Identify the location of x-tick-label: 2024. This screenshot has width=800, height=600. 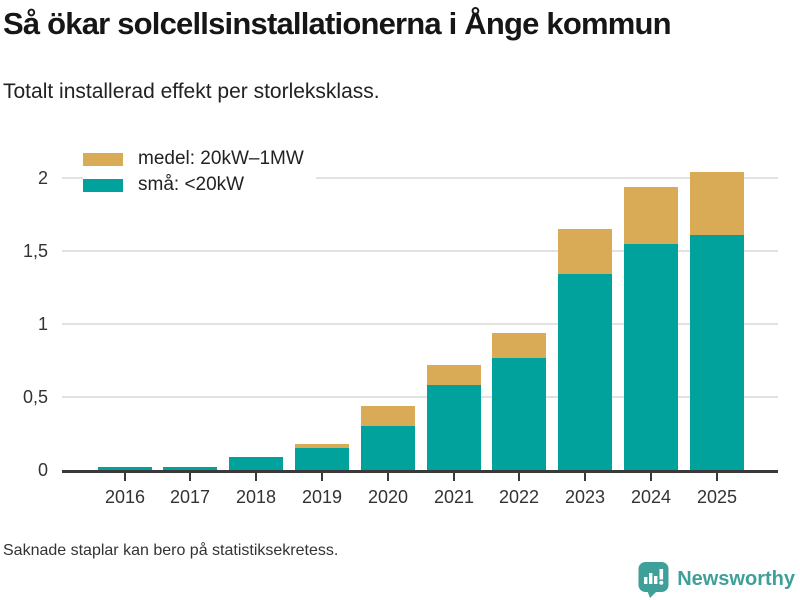
(651, 497).